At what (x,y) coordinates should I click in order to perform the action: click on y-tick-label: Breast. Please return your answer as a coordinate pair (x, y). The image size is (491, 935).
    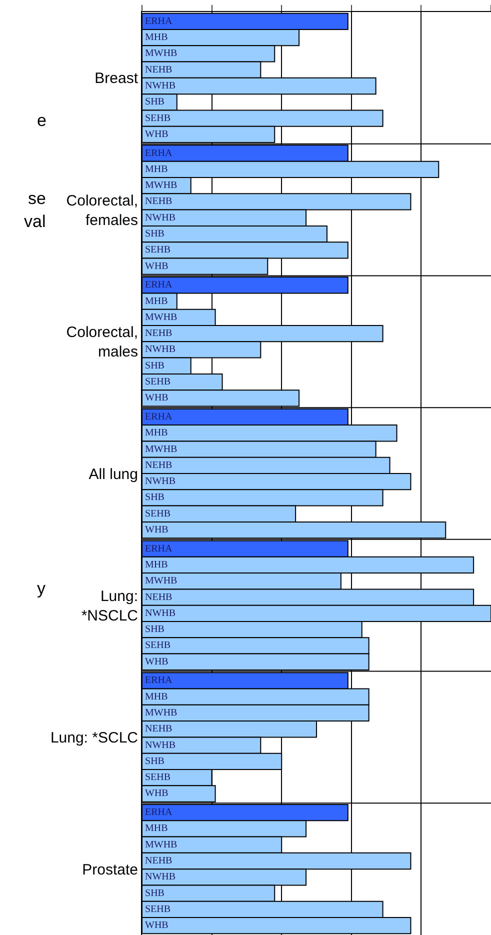
    Looking at the image, I should click on (116, 79).